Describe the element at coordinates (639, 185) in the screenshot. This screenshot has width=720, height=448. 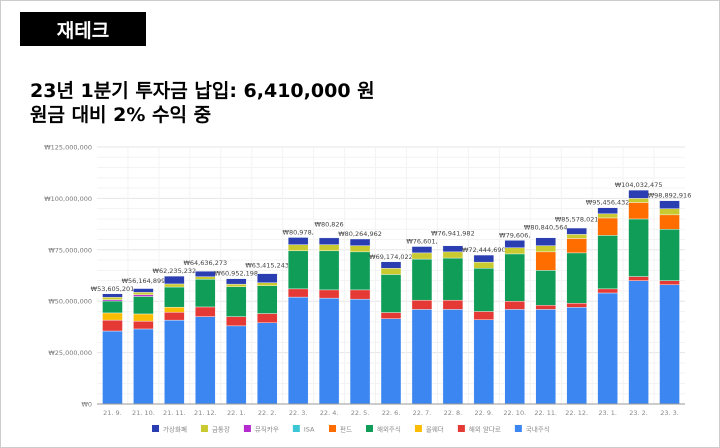
I see `total-label: ₩104,032,475` at that location.